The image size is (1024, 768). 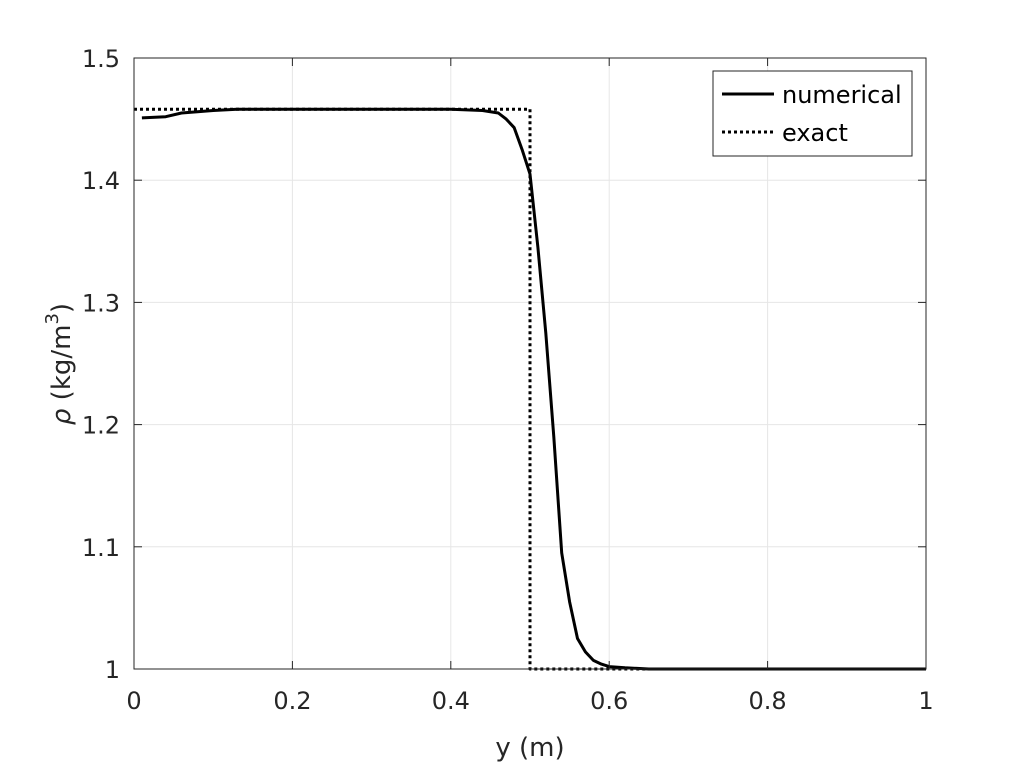 I want to click on y-axis-label-unit-open: (kg/m, so click(x=62, y=367).